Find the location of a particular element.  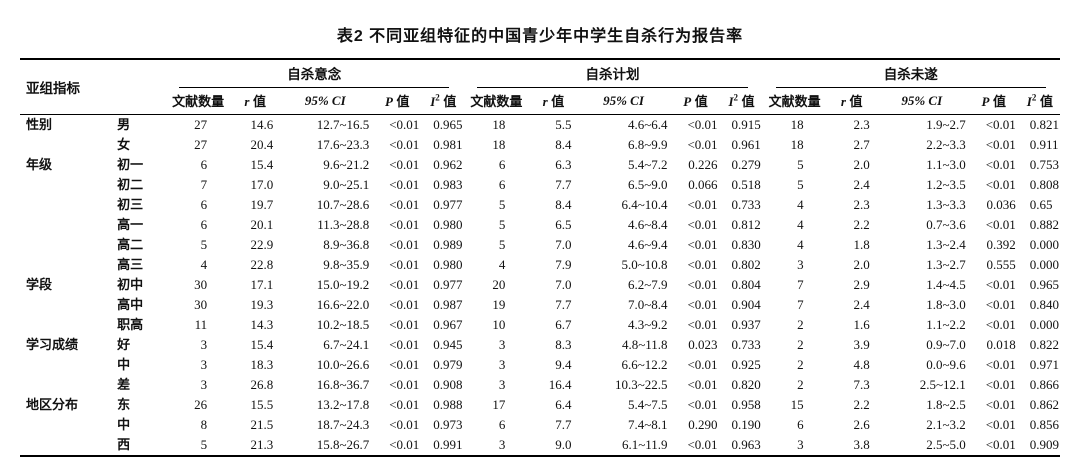

cell-plan-doc-count: 3 is located at coordinates (502, 344).